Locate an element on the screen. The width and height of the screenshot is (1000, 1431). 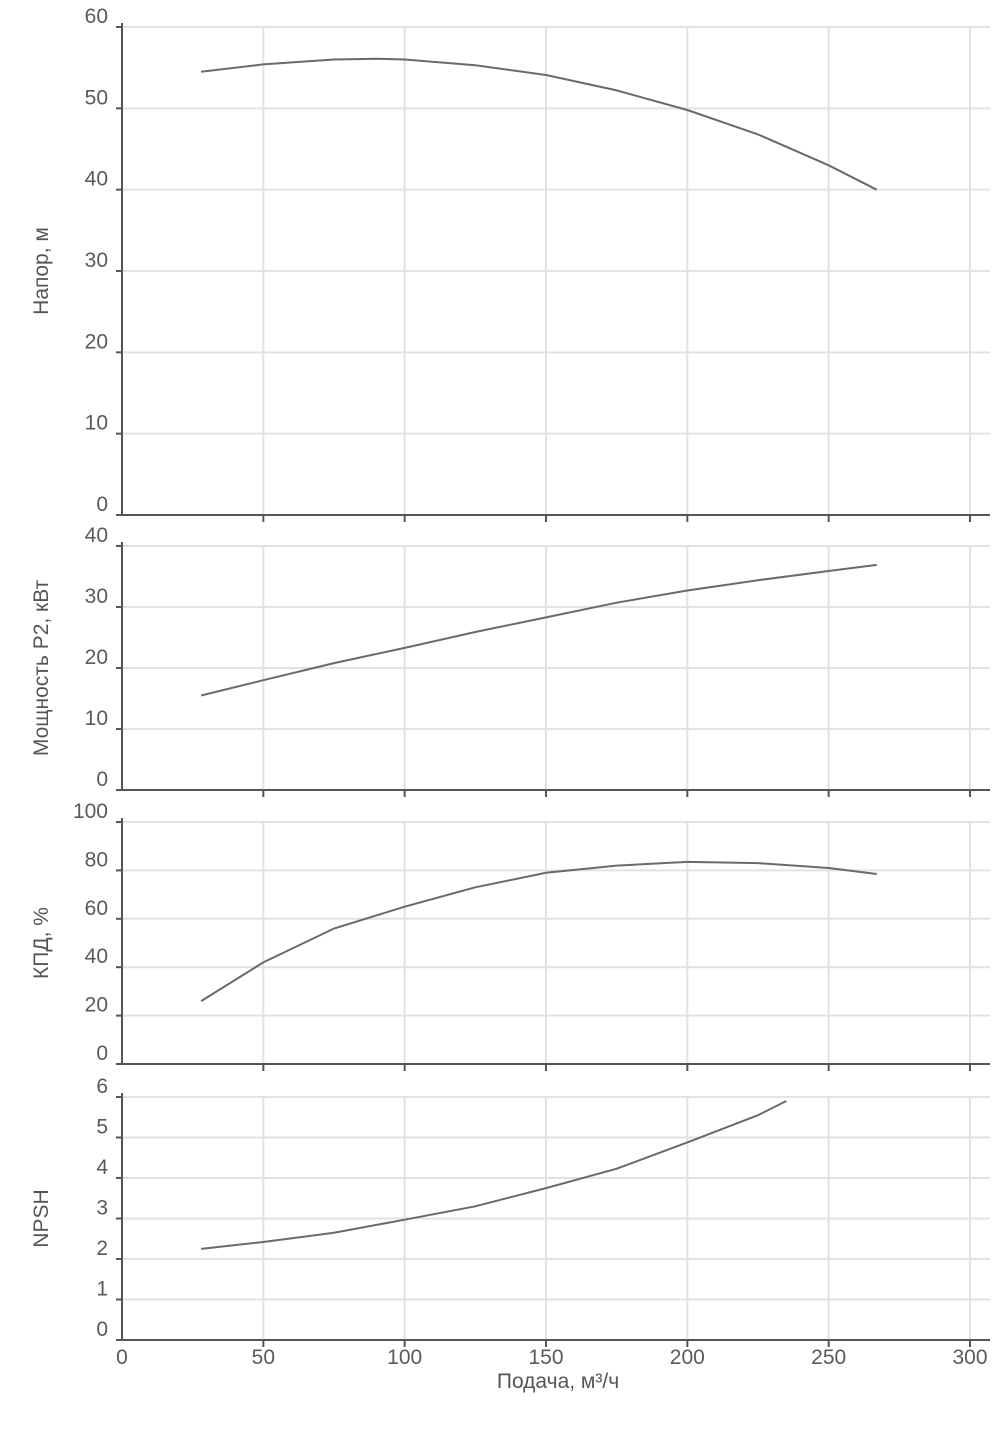
y-tick-label: 2 is located at coordinates (102, 1248).